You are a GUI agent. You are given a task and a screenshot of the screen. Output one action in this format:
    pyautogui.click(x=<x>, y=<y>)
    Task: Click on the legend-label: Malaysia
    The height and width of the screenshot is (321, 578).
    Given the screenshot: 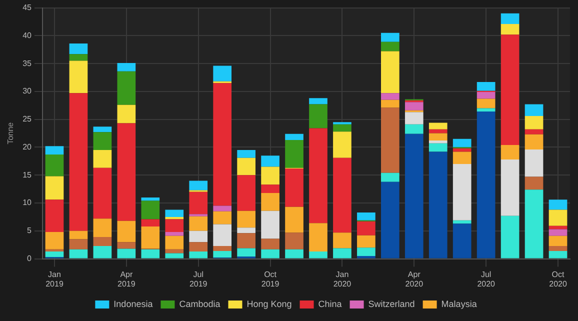 What is the action you would take?
    pyautogui.click(x=459, y=303)
    